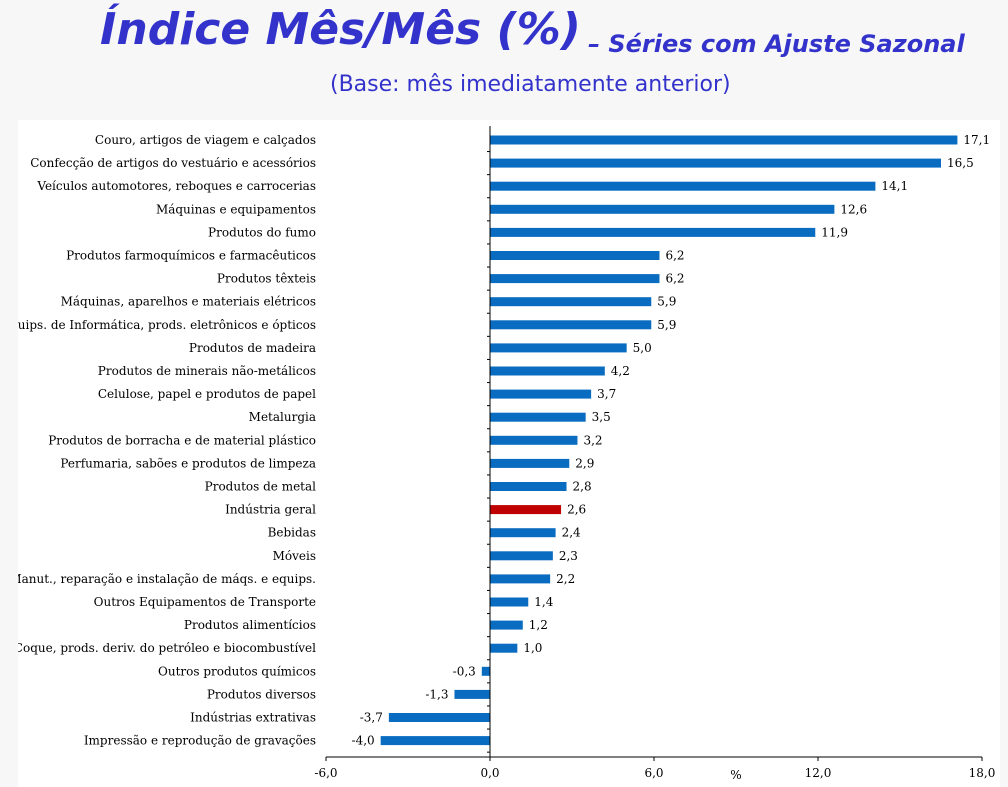 The height and width of the screenshot is (787, 1008). Describe the element at coordinates (853, 209) in the screenshot. I see `value-label: 12,6` at that location.